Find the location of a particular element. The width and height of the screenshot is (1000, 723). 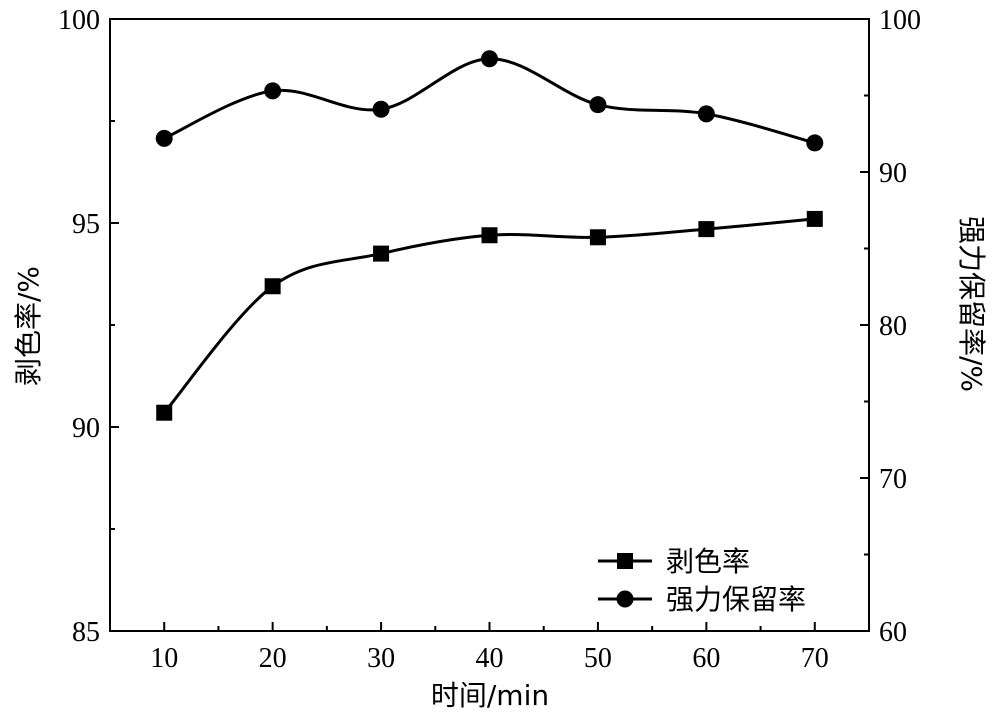

x-tick-label-2: 30 is located at coordinates (381, 658).